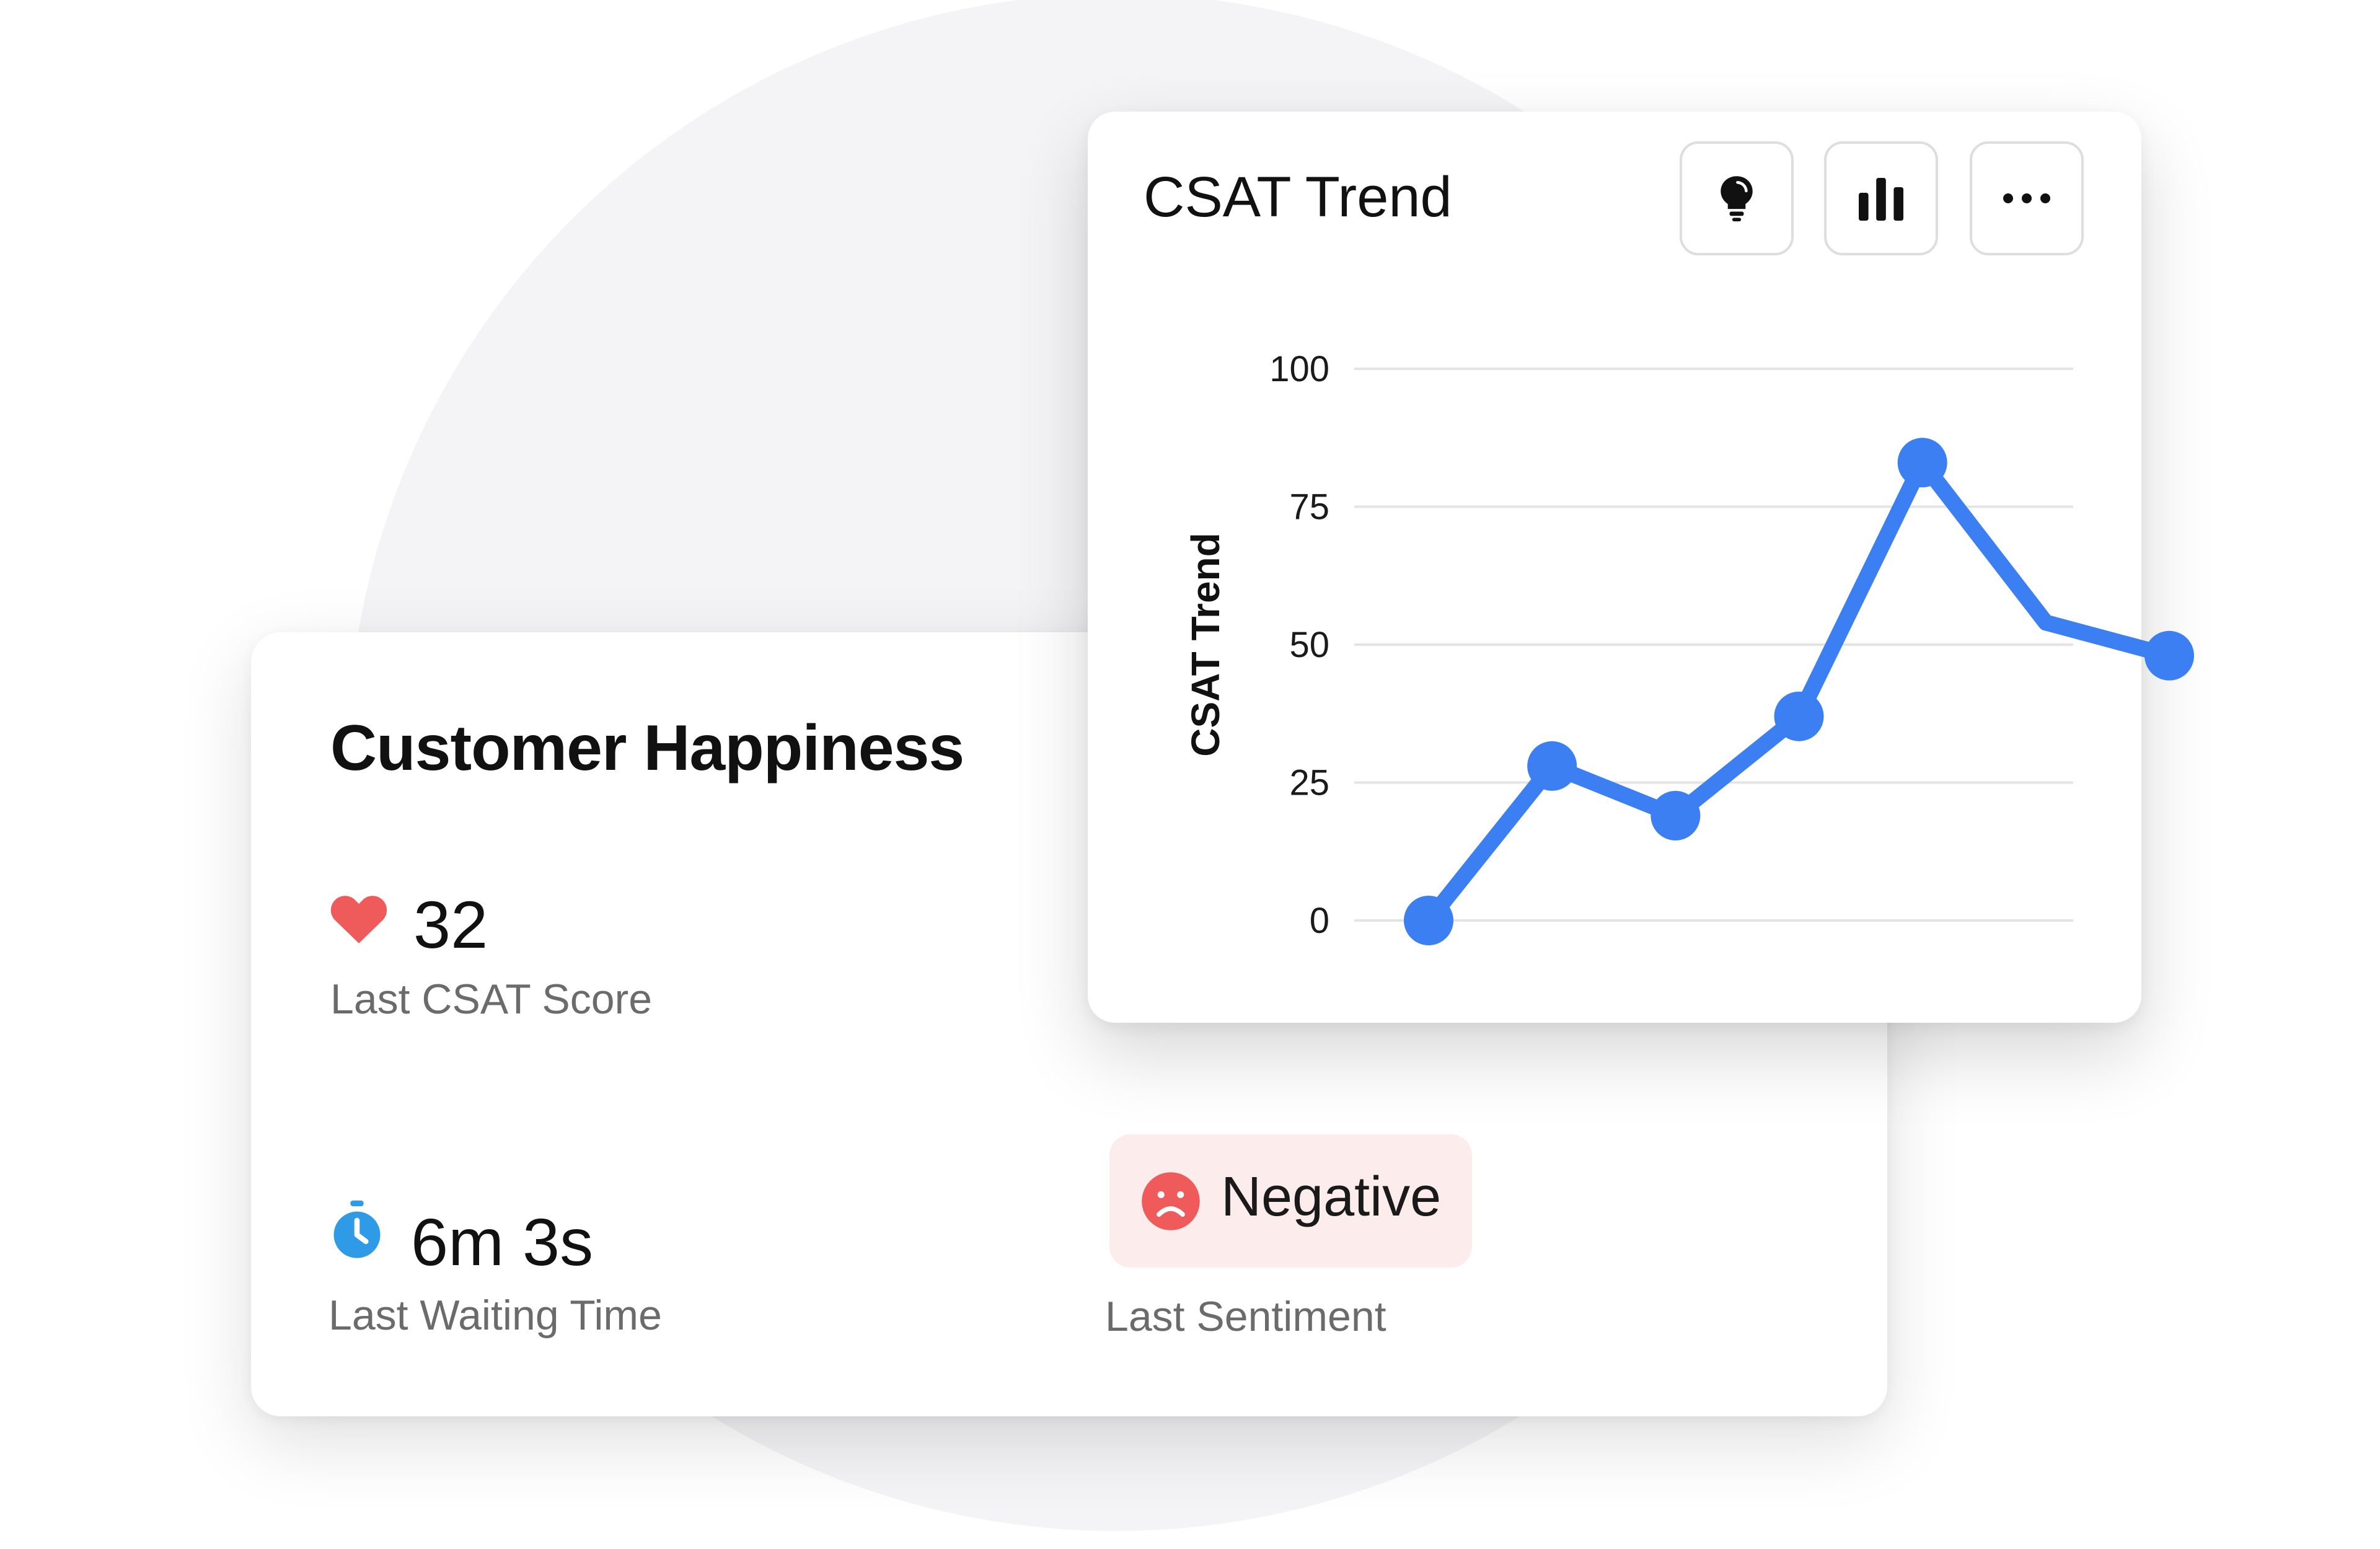 This screenshot has width=2380, height=1549. I want to click on more-horizontal-icon, so click(2026, 198).